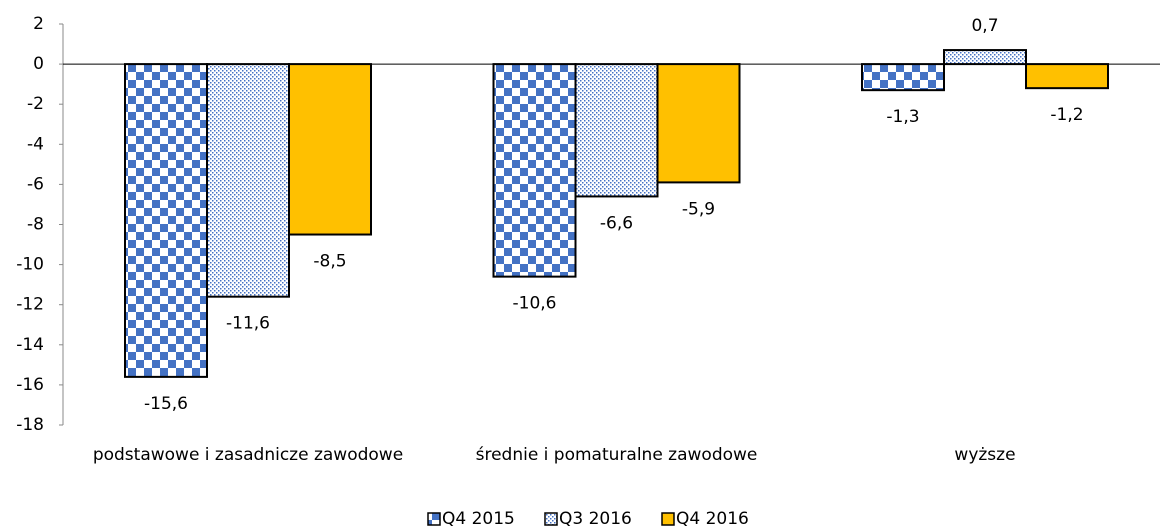 Image resolution: width=1160 pixels, height=529 pixels. I want to click on legend-label: Q4 2016, so click(712, 519).